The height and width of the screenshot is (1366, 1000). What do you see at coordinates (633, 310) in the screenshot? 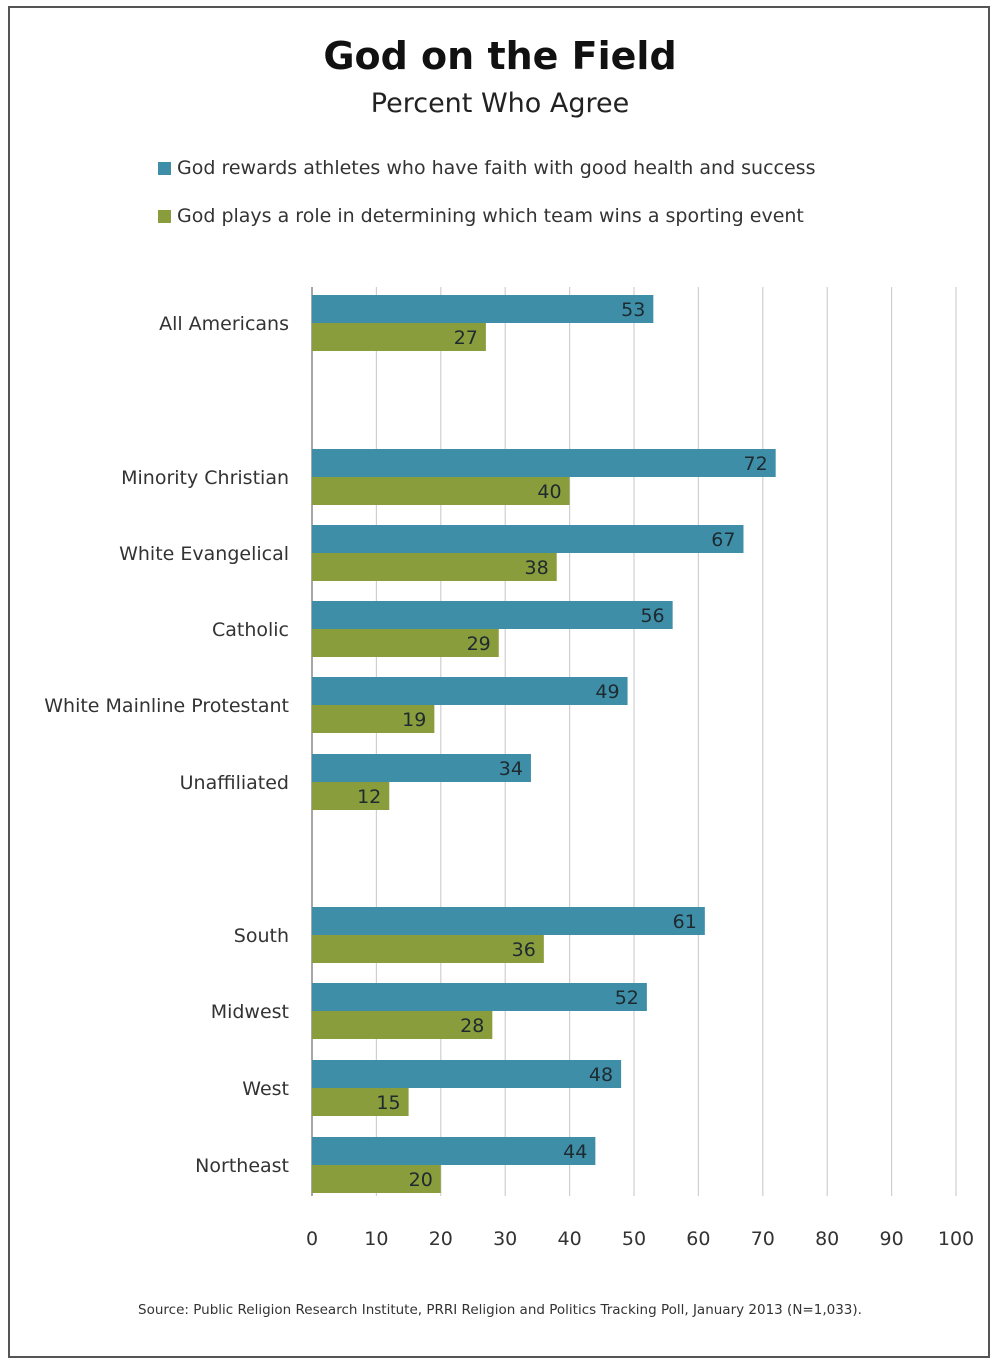
I see `data-label: 53` at bounding box center [633, 310].